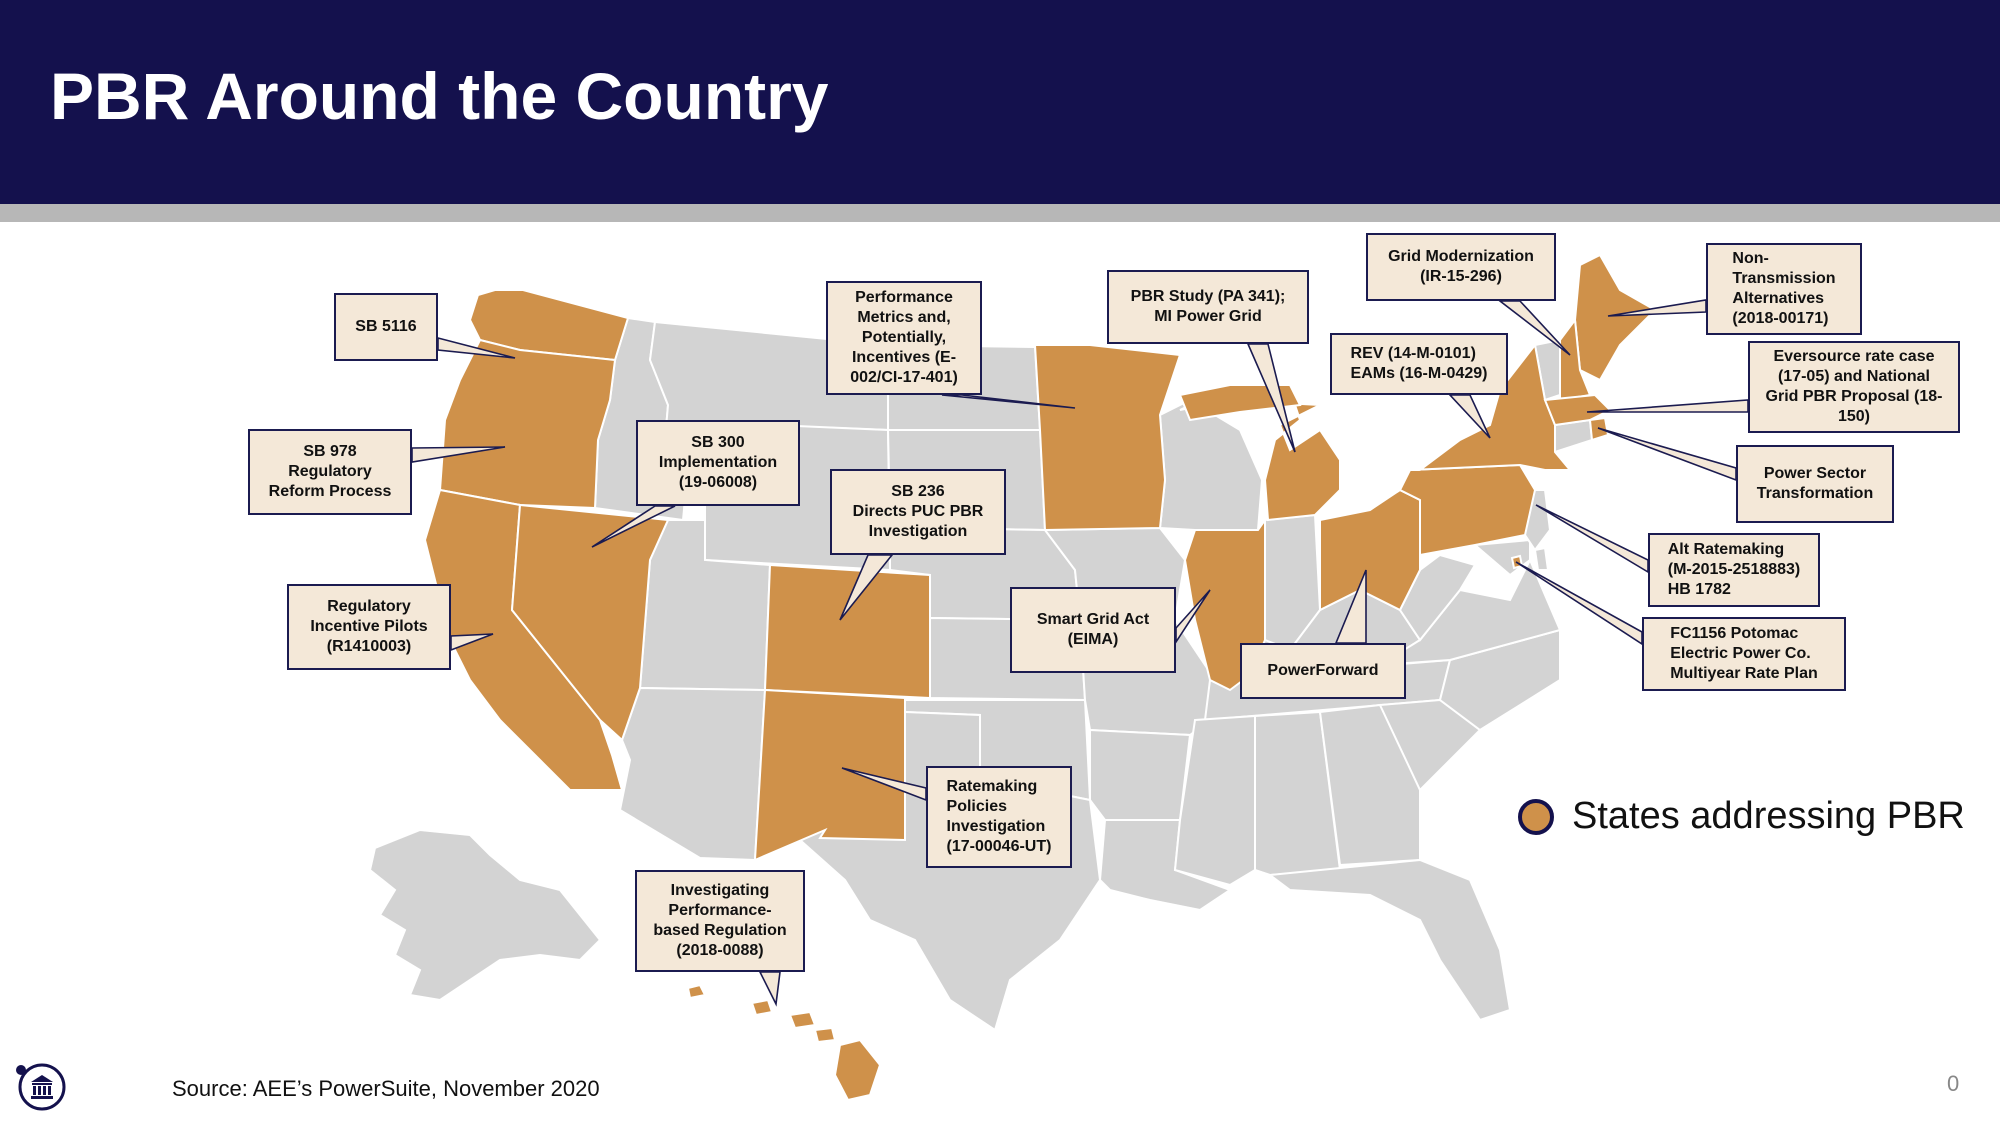 The width and height of the screenshot is (2000, 1125). What do you see at coordinates (1140, 774) in the screenshot?
I see `state-ar` at bounding box center [1140, 774].